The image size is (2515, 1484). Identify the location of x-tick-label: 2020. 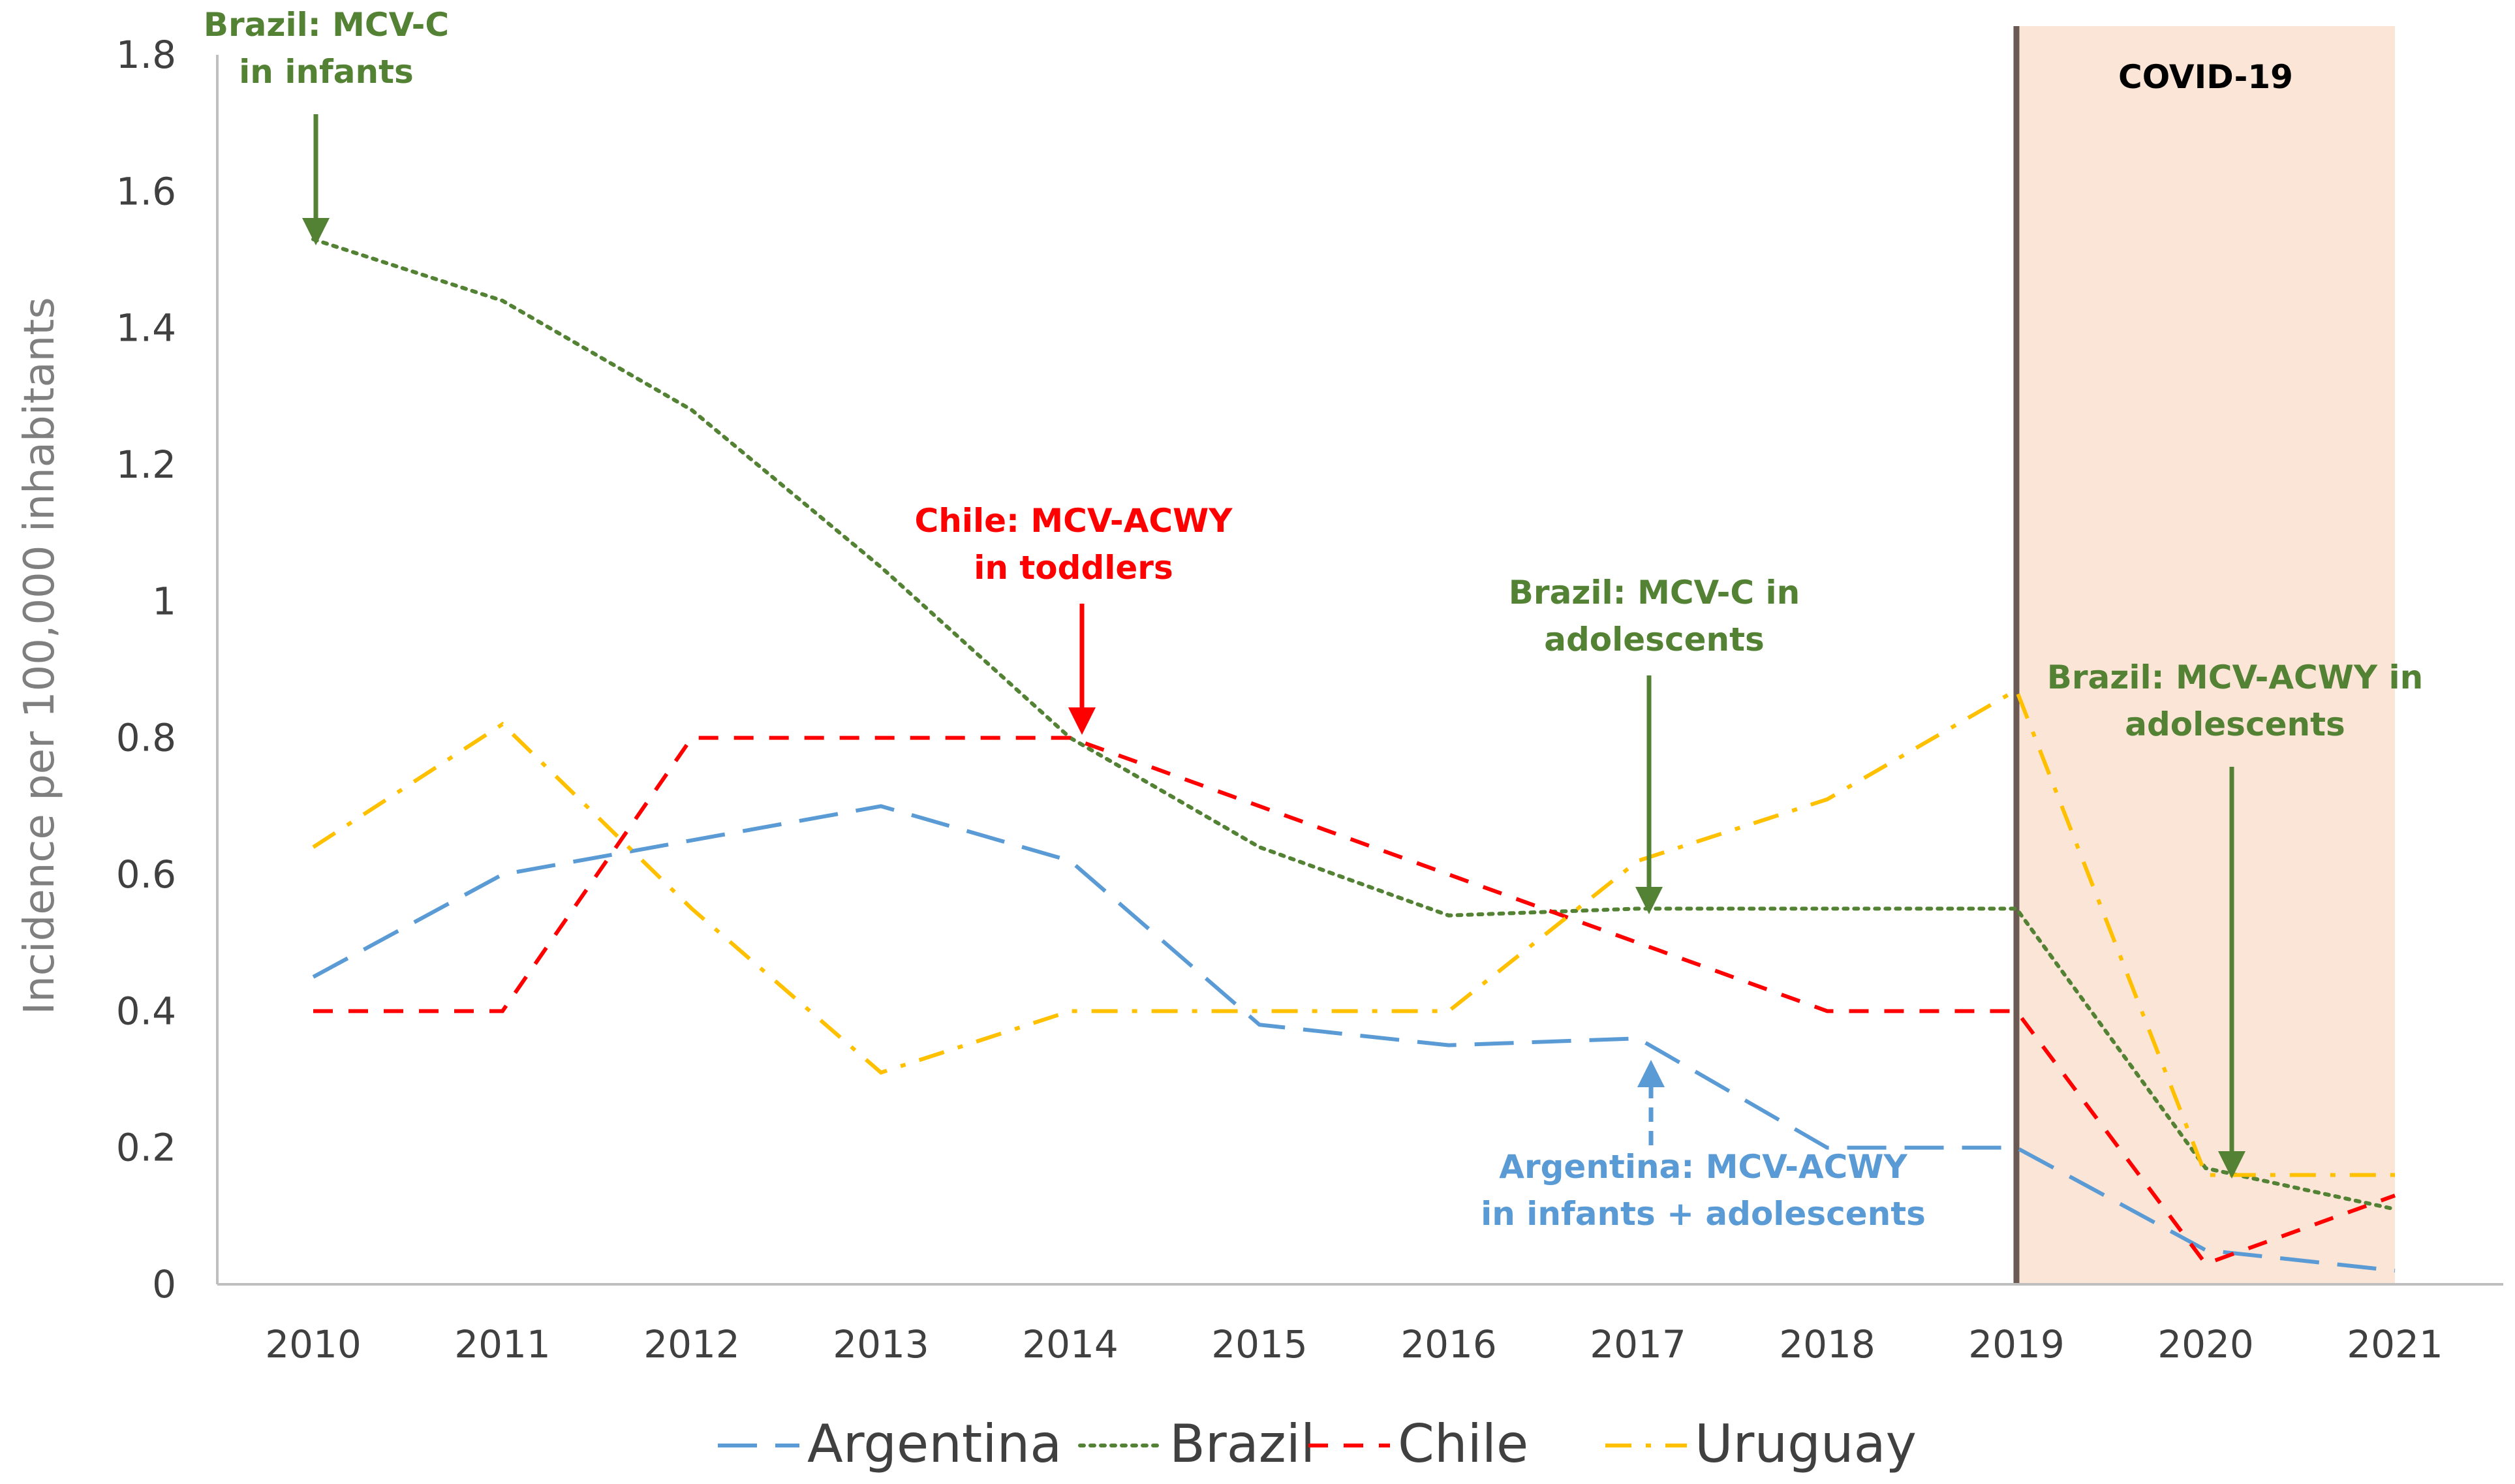
(2205, 1344).